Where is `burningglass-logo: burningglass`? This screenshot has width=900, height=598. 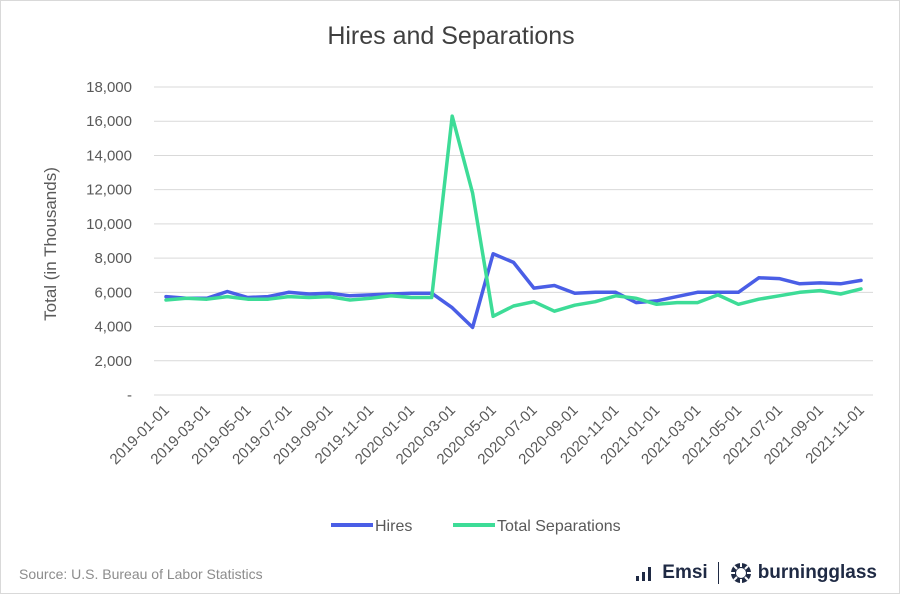 burningglass-logo: burningglass is located at coordinates (803, 573).